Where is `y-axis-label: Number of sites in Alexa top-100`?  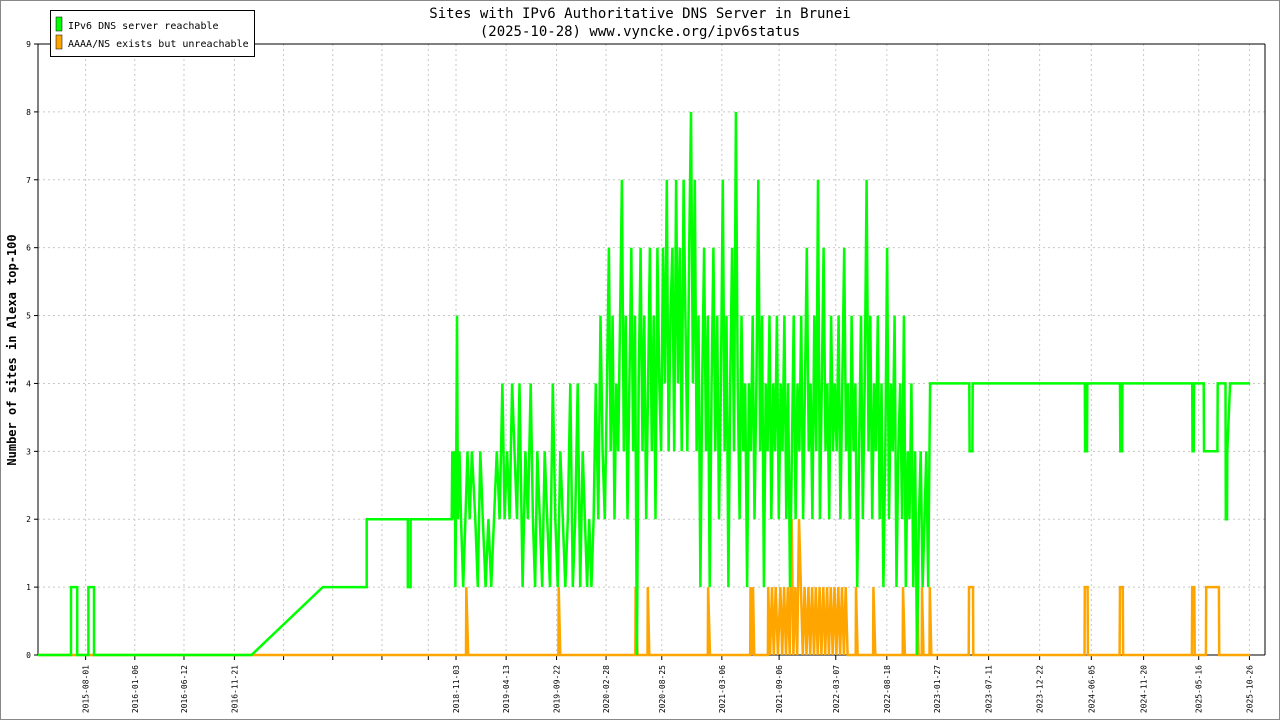 y-axis-label: Number of sites in Alexa top-100 is located at coordinates (12, 349).